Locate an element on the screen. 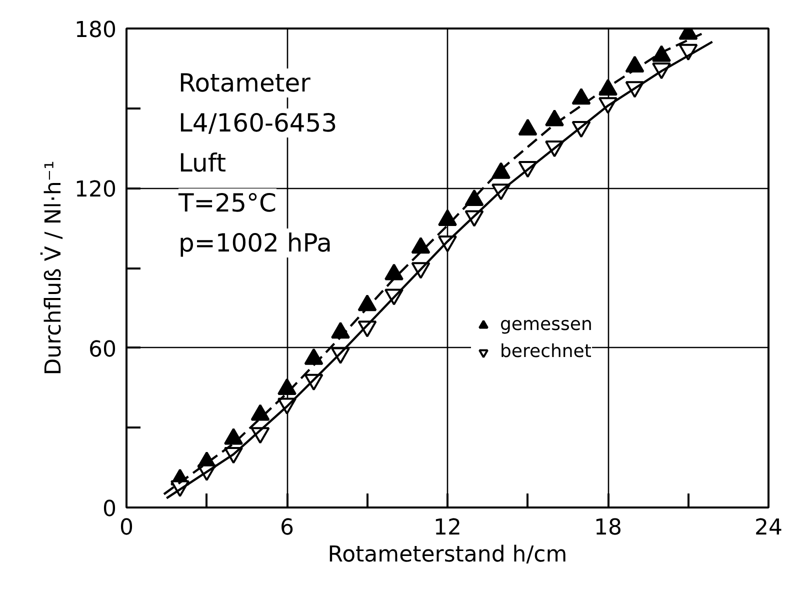  y-tick-label: 180 is located at coordinates (95, 30).